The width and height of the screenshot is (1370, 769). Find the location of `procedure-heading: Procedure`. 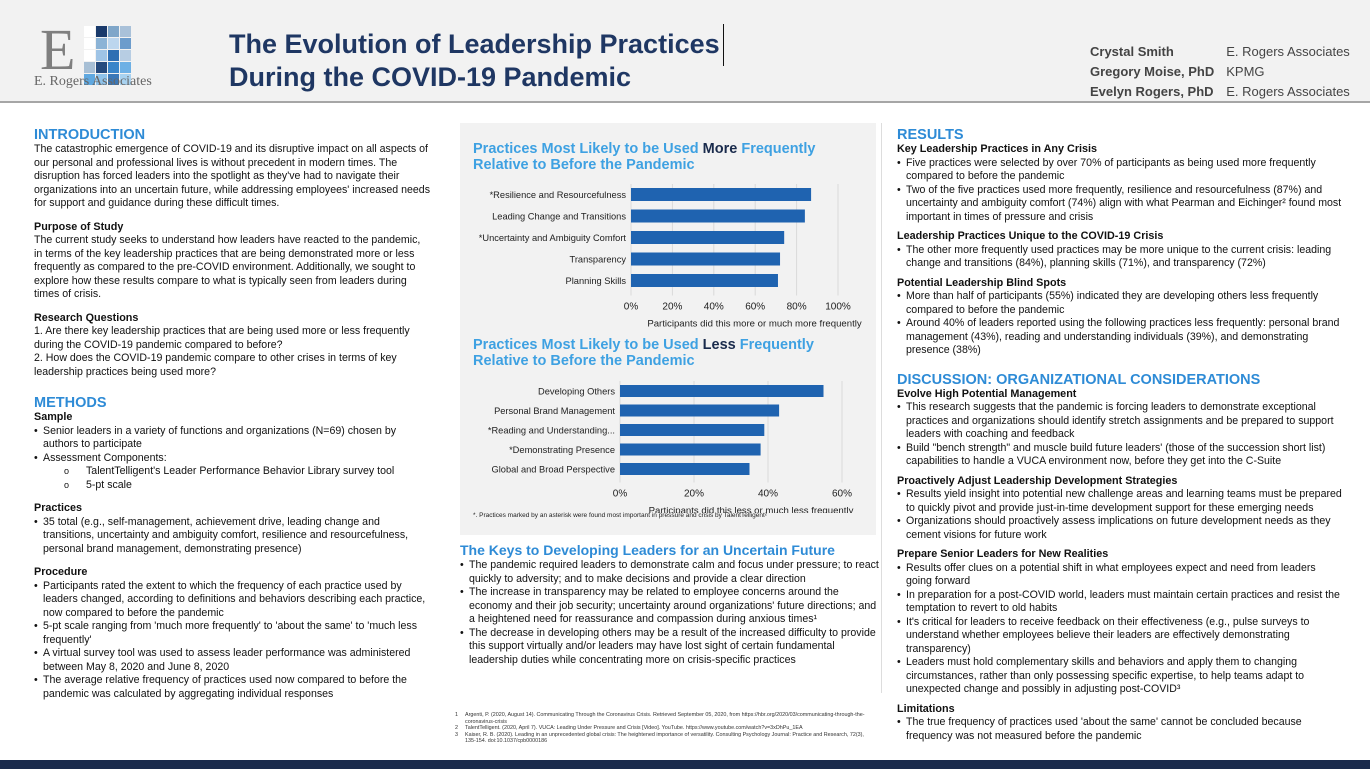

procedure-heading: Procedure is located at coordinates (61, 572).